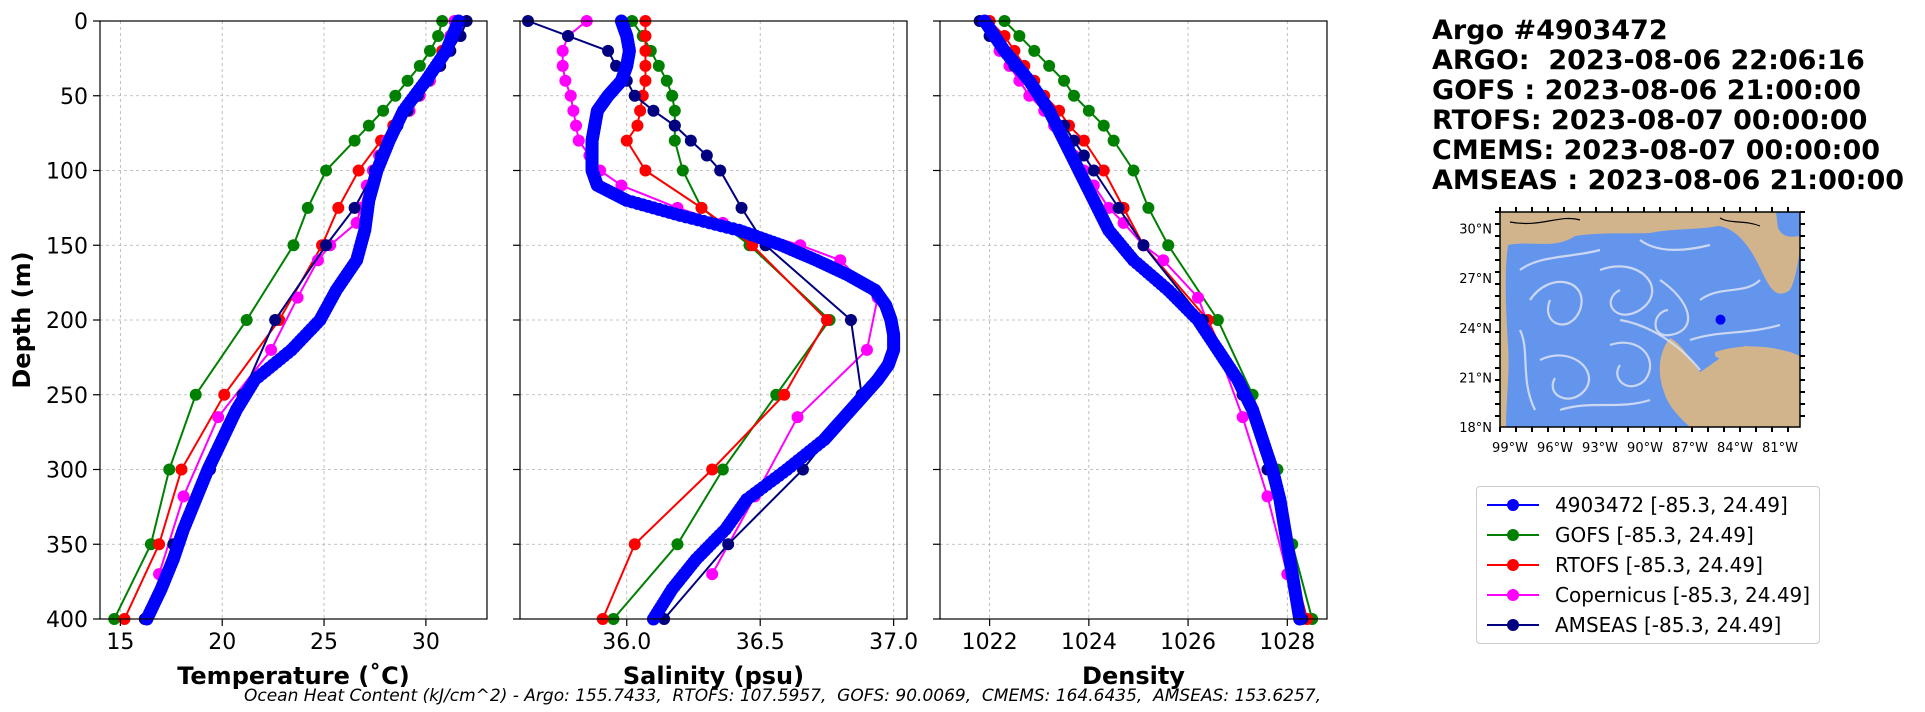  I want to click on x-tick-label: 1024, so click(1089, 642).